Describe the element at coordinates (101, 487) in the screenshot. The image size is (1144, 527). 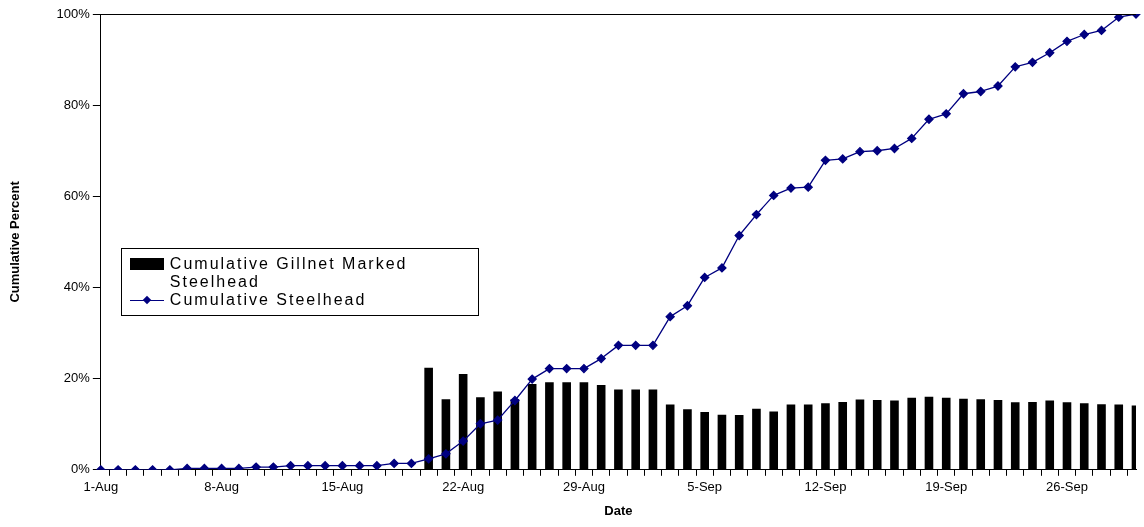
I see `x-tick-label: 1-Aug` at that location.